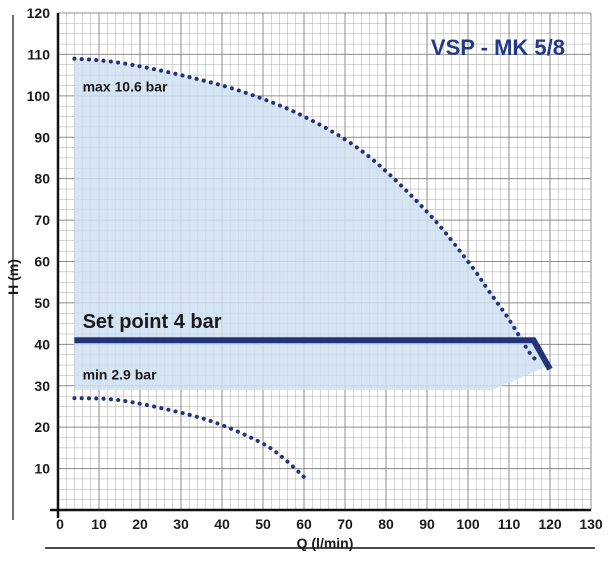  Describe the element at coordinates (345, 524) in the screenshot. I see `x-tick-label: 70` at that location.